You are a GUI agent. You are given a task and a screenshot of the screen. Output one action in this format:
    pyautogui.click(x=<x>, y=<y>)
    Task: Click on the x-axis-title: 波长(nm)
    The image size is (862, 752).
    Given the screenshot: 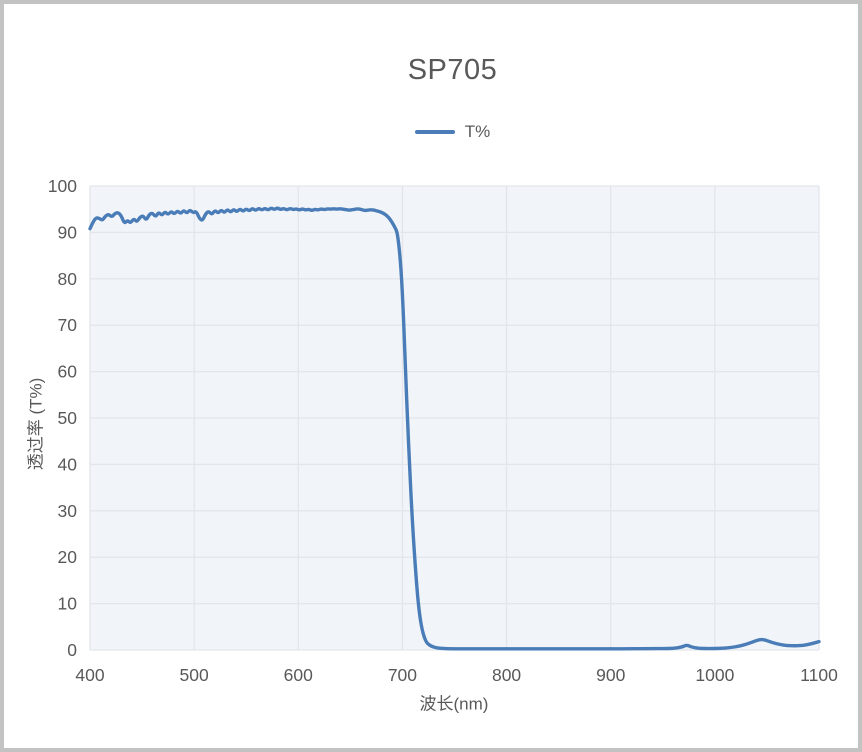 What is the action you would take?
    pyautogui.click(x=454, y=704)
    